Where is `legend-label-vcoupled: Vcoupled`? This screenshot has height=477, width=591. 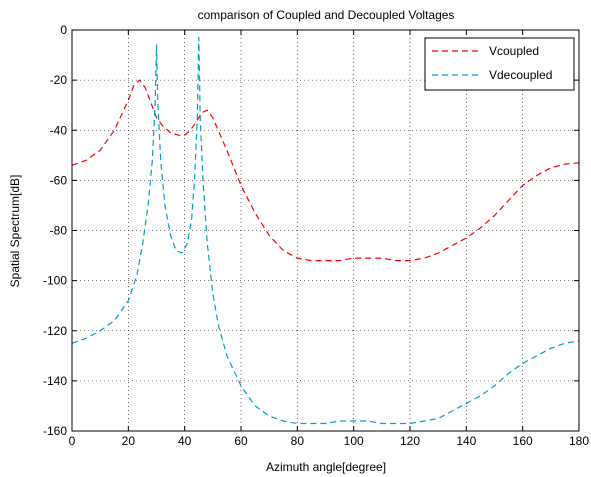
legend-label-vcoupled: Vcoupled is located at coordinates (514, 51).